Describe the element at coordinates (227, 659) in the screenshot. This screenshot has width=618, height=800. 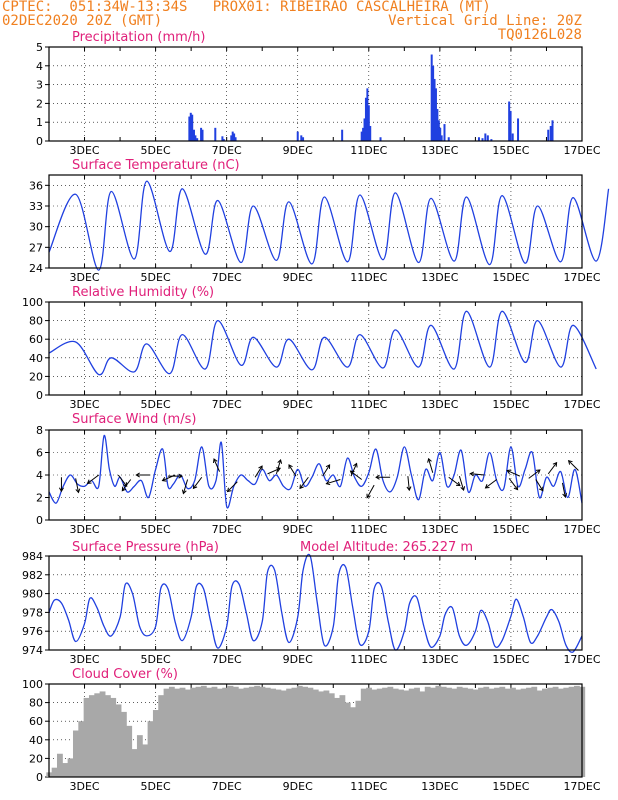
I see `pressure-xtick-label: 7DEC` at that location.